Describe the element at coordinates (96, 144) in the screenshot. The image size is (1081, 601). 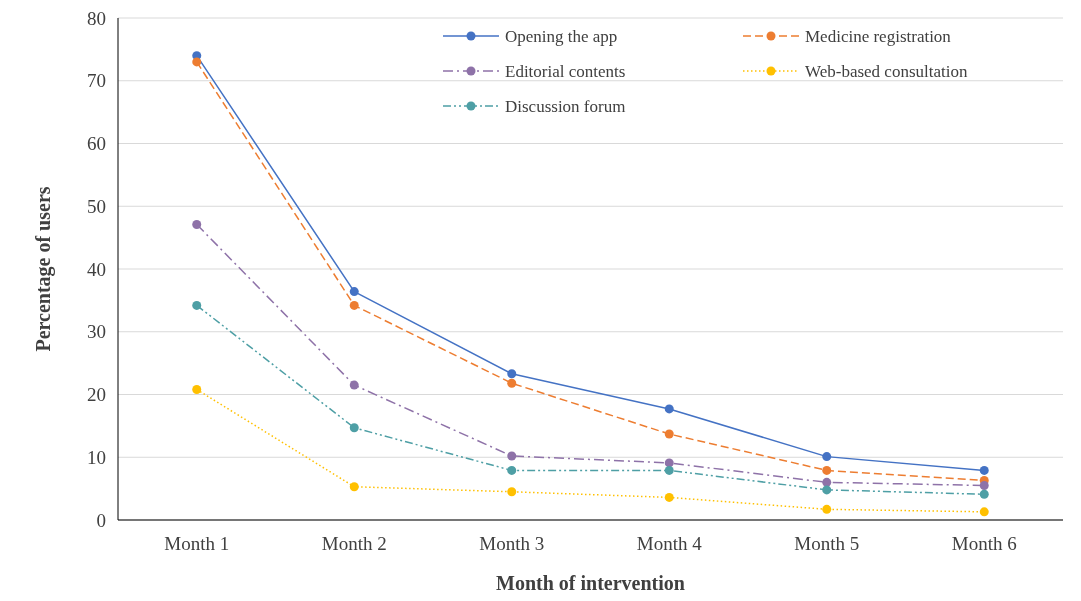
I see `y-tick-label: 60` at that location.